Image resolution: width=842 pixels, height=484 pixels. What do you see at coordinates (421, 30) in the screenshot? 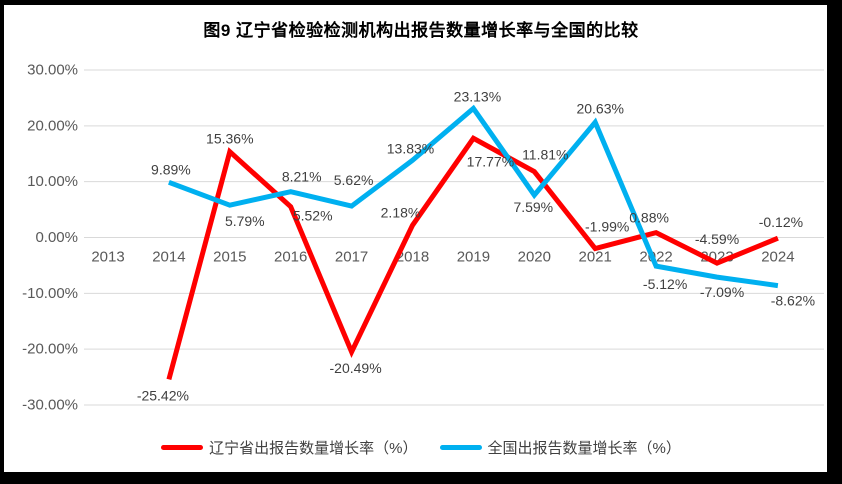
I see `chart-title: 图9 辽宁省检验检测机构出报告数量增长率与全国的比较` at bounding box center [421, 30].